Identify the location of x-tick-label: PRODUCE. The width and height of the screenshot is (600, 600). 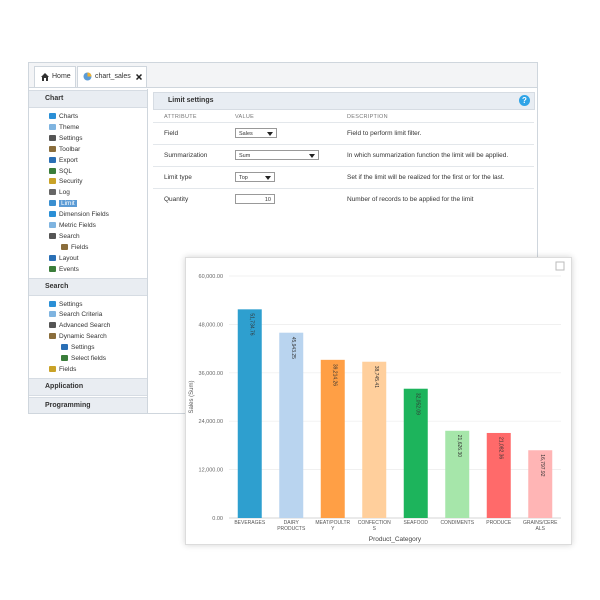
(499, 523).